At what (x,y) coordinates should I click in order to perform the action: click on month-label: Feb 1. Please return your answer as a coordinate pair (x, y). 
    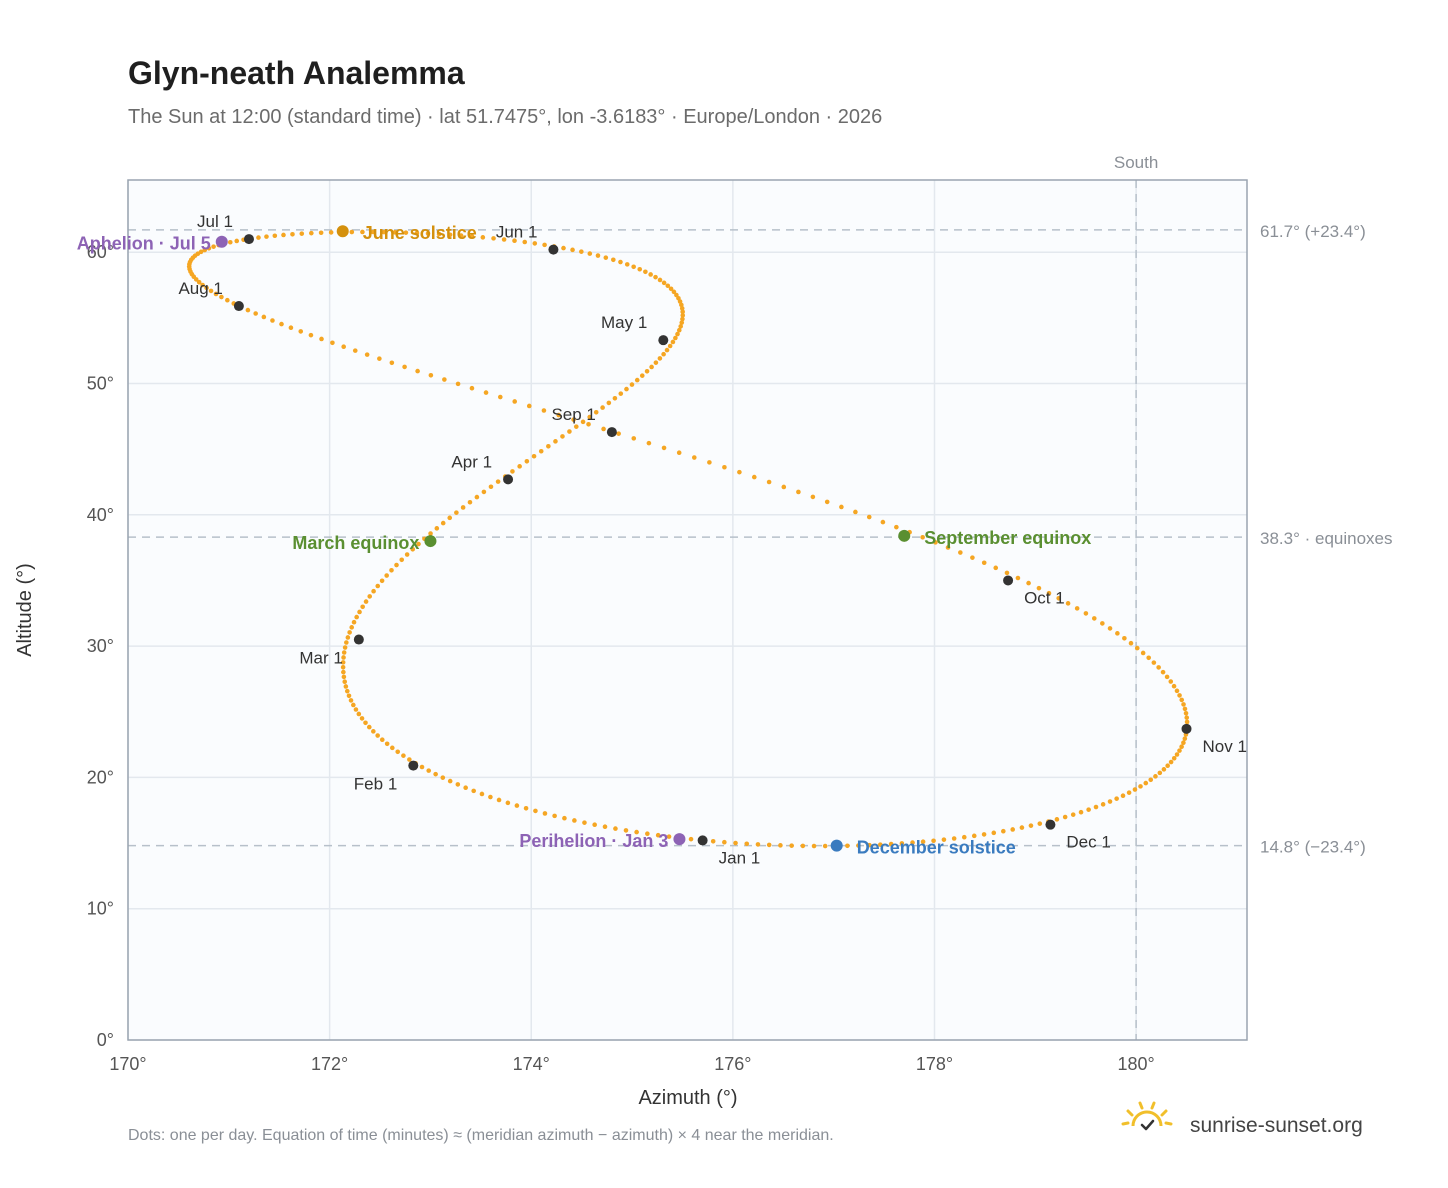
    Looking at the image, I should click on (375, 784).